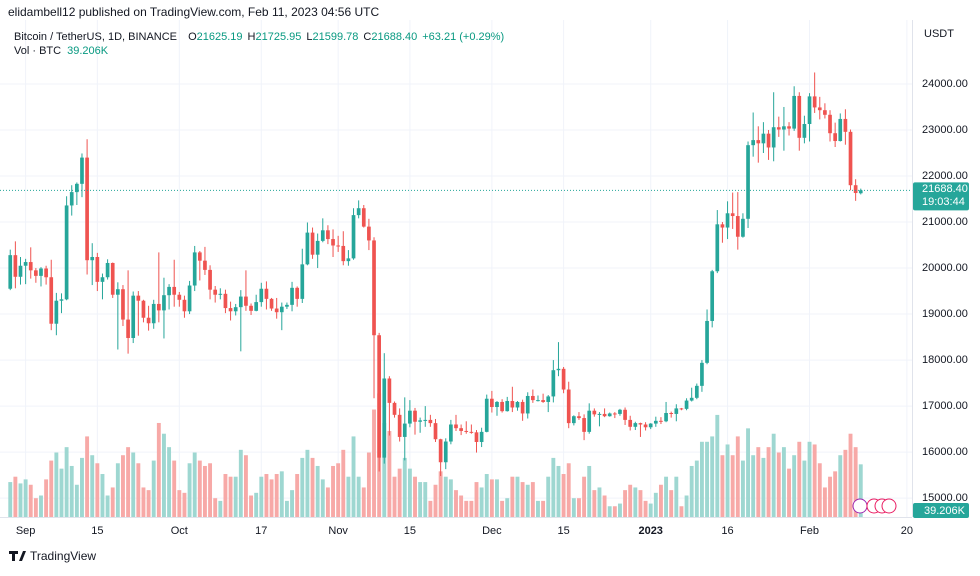  I want to click on ohlc-key: L, so click(309, 37).